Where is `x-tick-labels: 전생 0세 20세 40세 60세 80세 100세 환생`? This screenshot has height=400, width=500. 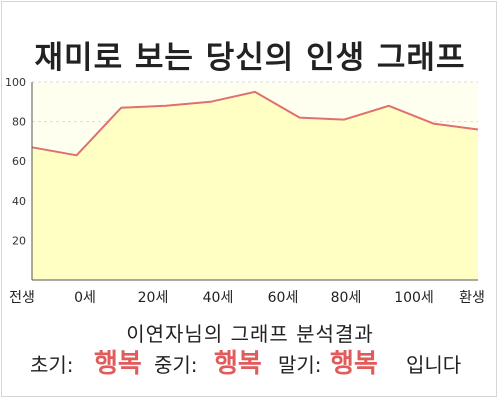 x-tick-labels: 전생 0세 20세 40세 60세 80세 100세 환생 is located at coordinates (247, 298).